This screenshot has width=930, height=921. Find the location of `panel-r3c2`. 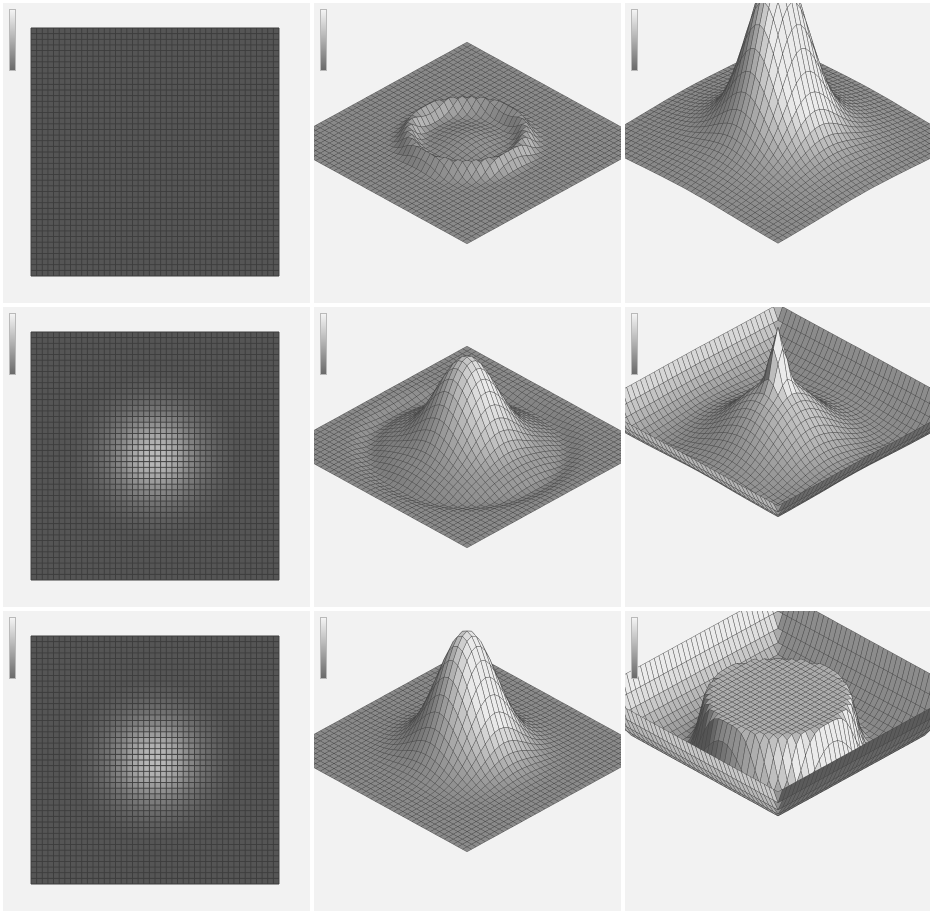

panel-r3c2 is located at coordinates (467, 761).